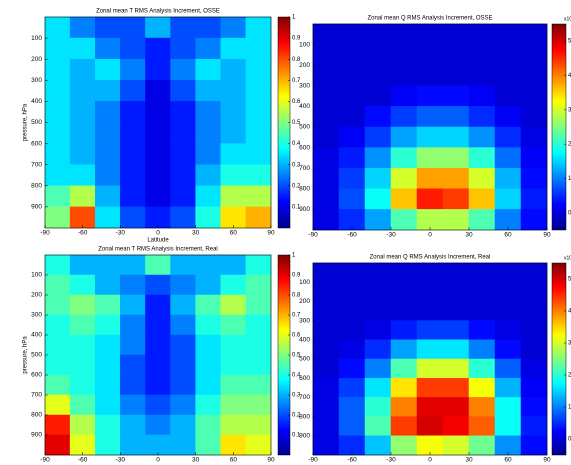 The image size is (571, 465). I want to click on colorbar-tick-label: 0.9, so click(296, 276).